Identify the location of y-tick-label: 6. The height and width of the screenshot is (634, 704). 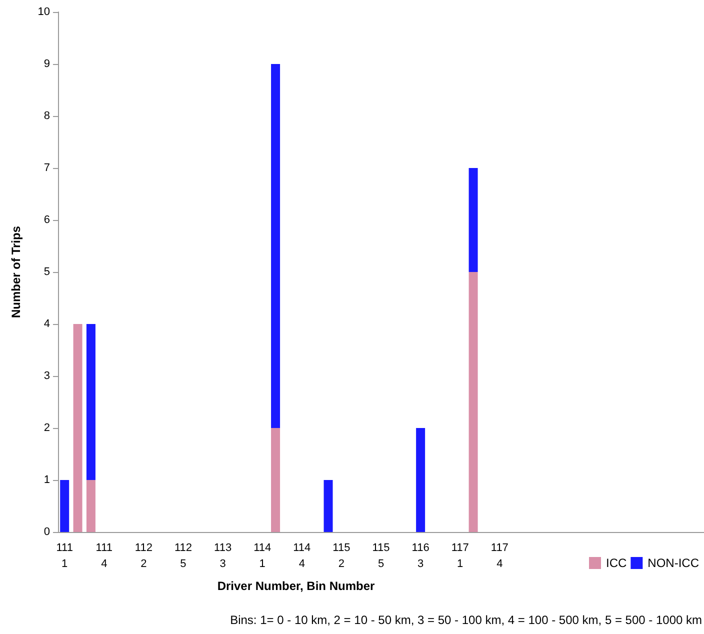
(47, 220).